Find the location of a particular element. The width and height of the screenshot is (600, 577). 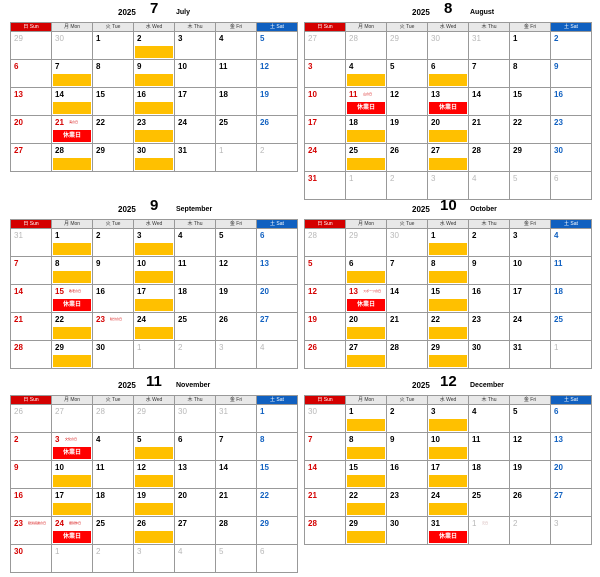

day-cell: 20 is located at coordinates (277, 298).